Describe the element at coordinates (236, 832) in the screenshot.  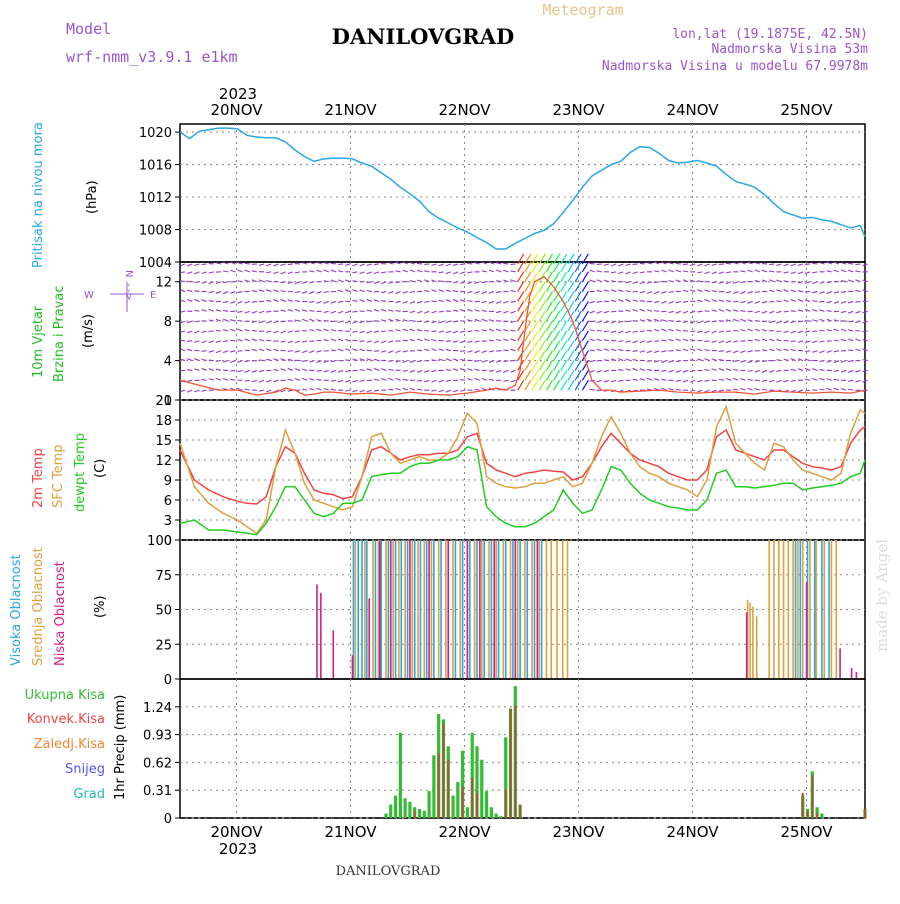
I see `bottom-day-label: 20NOV` at that location.